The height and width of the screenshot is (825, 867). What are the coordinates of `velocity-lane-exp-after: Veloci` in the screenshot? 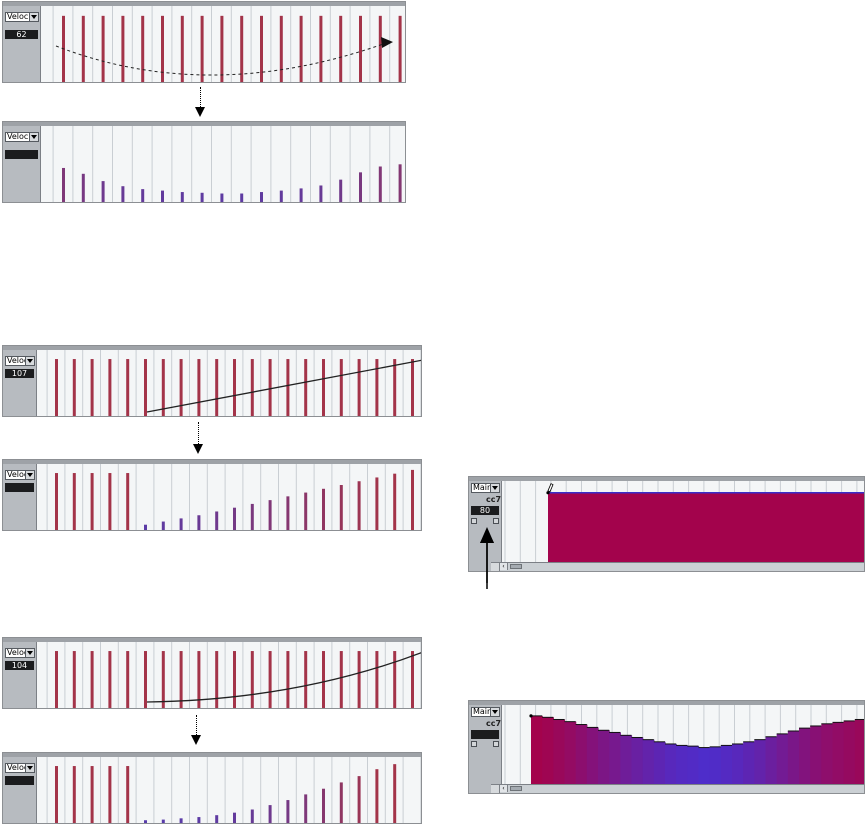 It's located at (212, 788).